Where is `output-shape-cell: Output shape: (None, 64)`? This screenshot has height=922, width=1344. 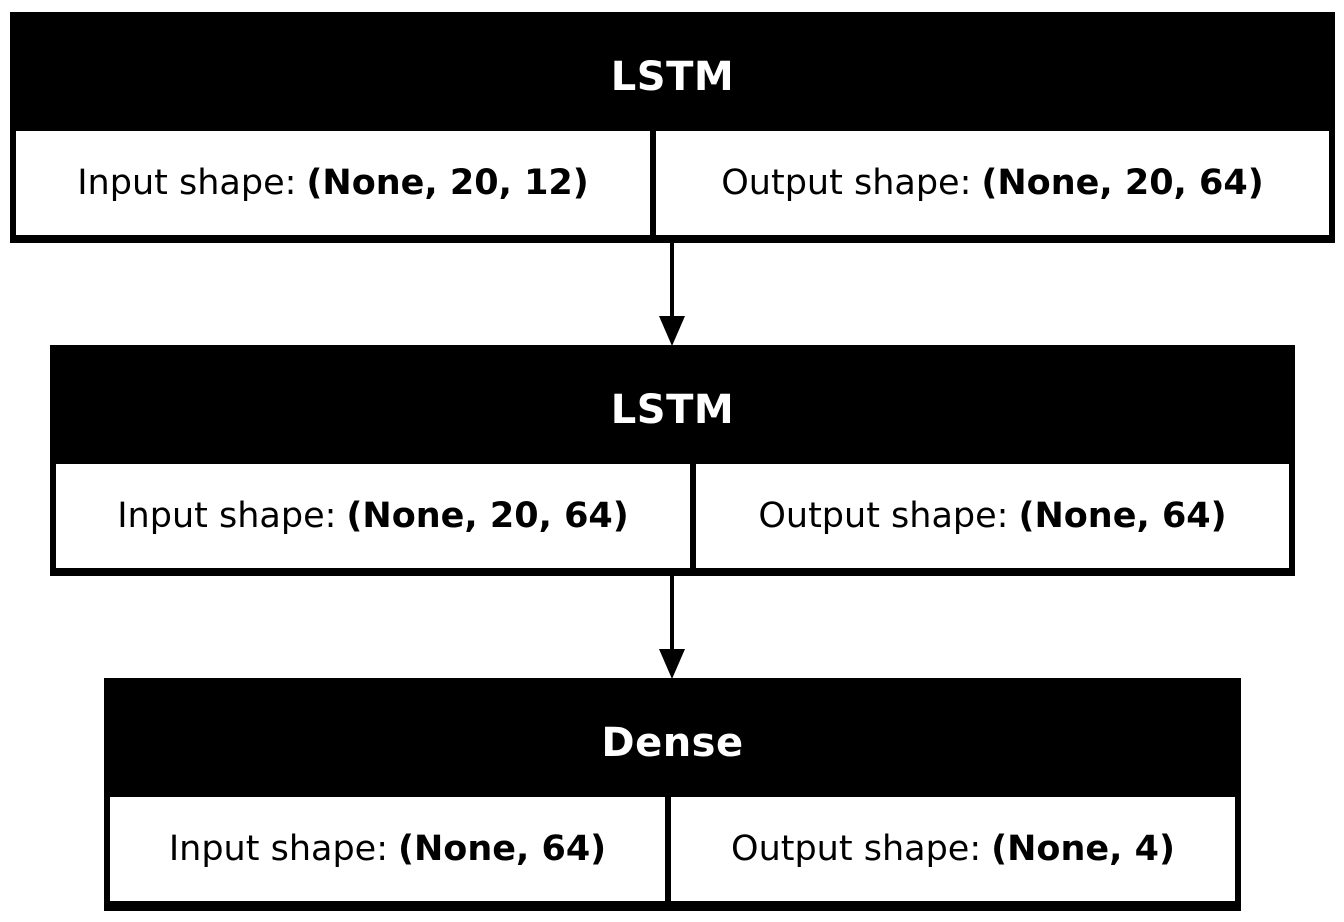 output-shape-cell: Output shape: (None, 64) is located at coordinates (992, 516).